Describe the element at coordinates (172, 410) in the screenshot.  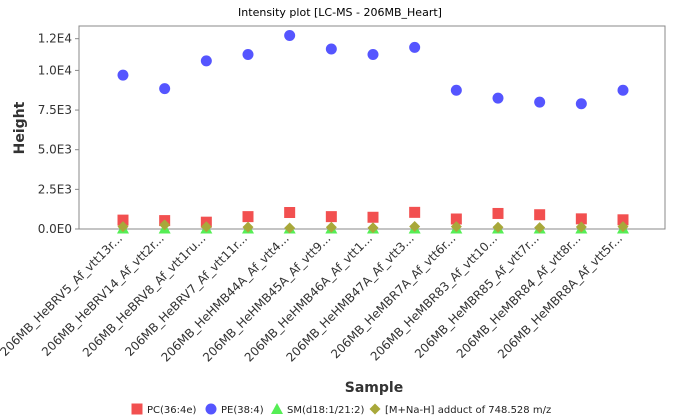
I see `legend-label: PC(36:4e)` at that location.